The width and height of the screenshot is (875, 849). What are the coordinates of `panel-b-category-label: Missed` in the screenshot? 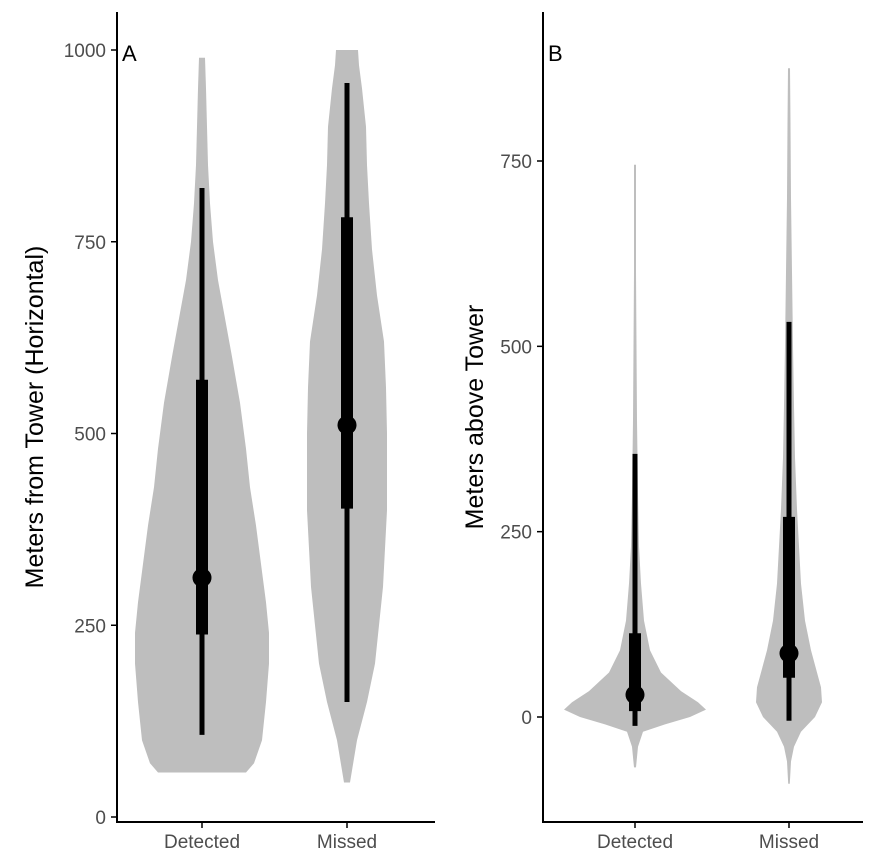 It's located at (789, 840).